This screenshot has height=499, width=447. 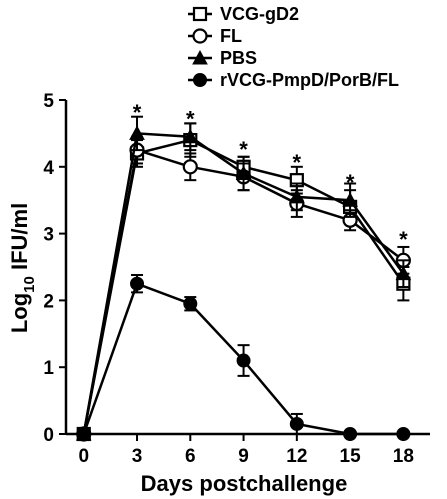 I want to click on legend-item: PBS, so click(x=222, y=58).